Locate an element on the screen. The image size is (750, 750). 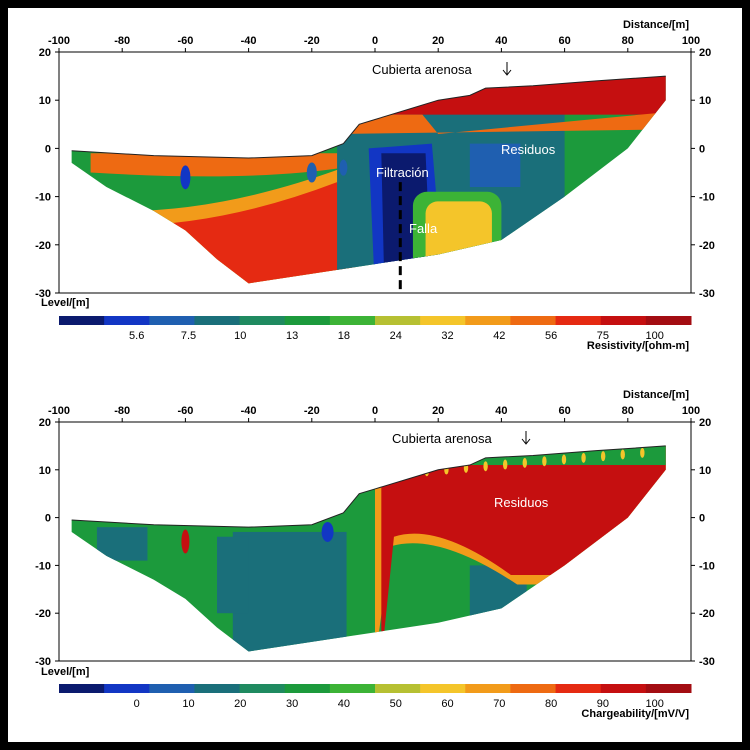
x-tick-label: -20 is located at coordinates (312, 411).